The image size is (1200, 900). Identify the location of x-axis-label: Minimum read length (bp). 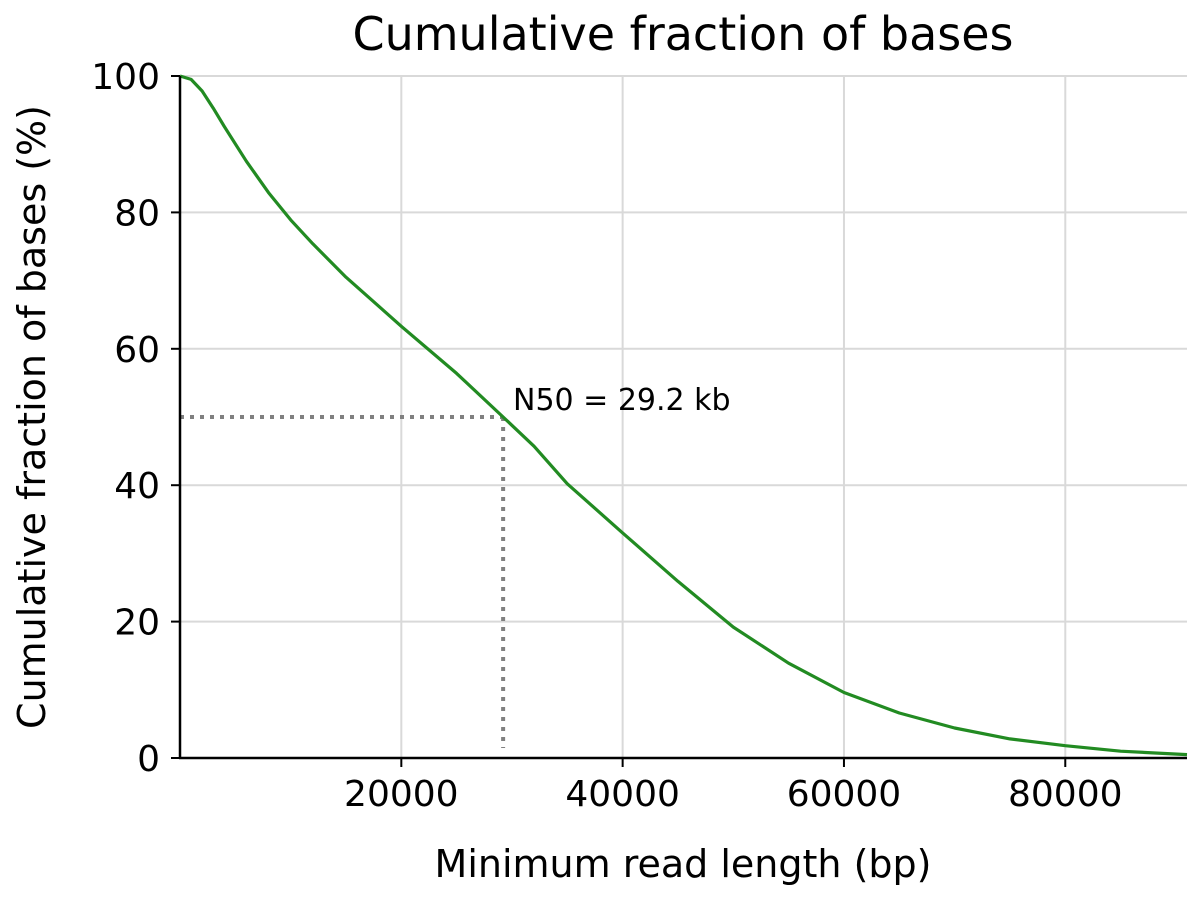
(683, 864).